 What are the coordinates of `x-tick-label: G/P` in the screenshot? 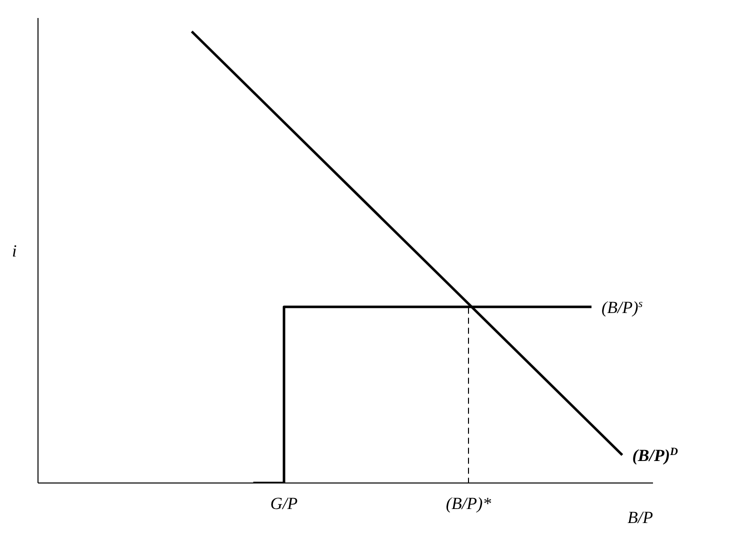 It's located at (284, 504).